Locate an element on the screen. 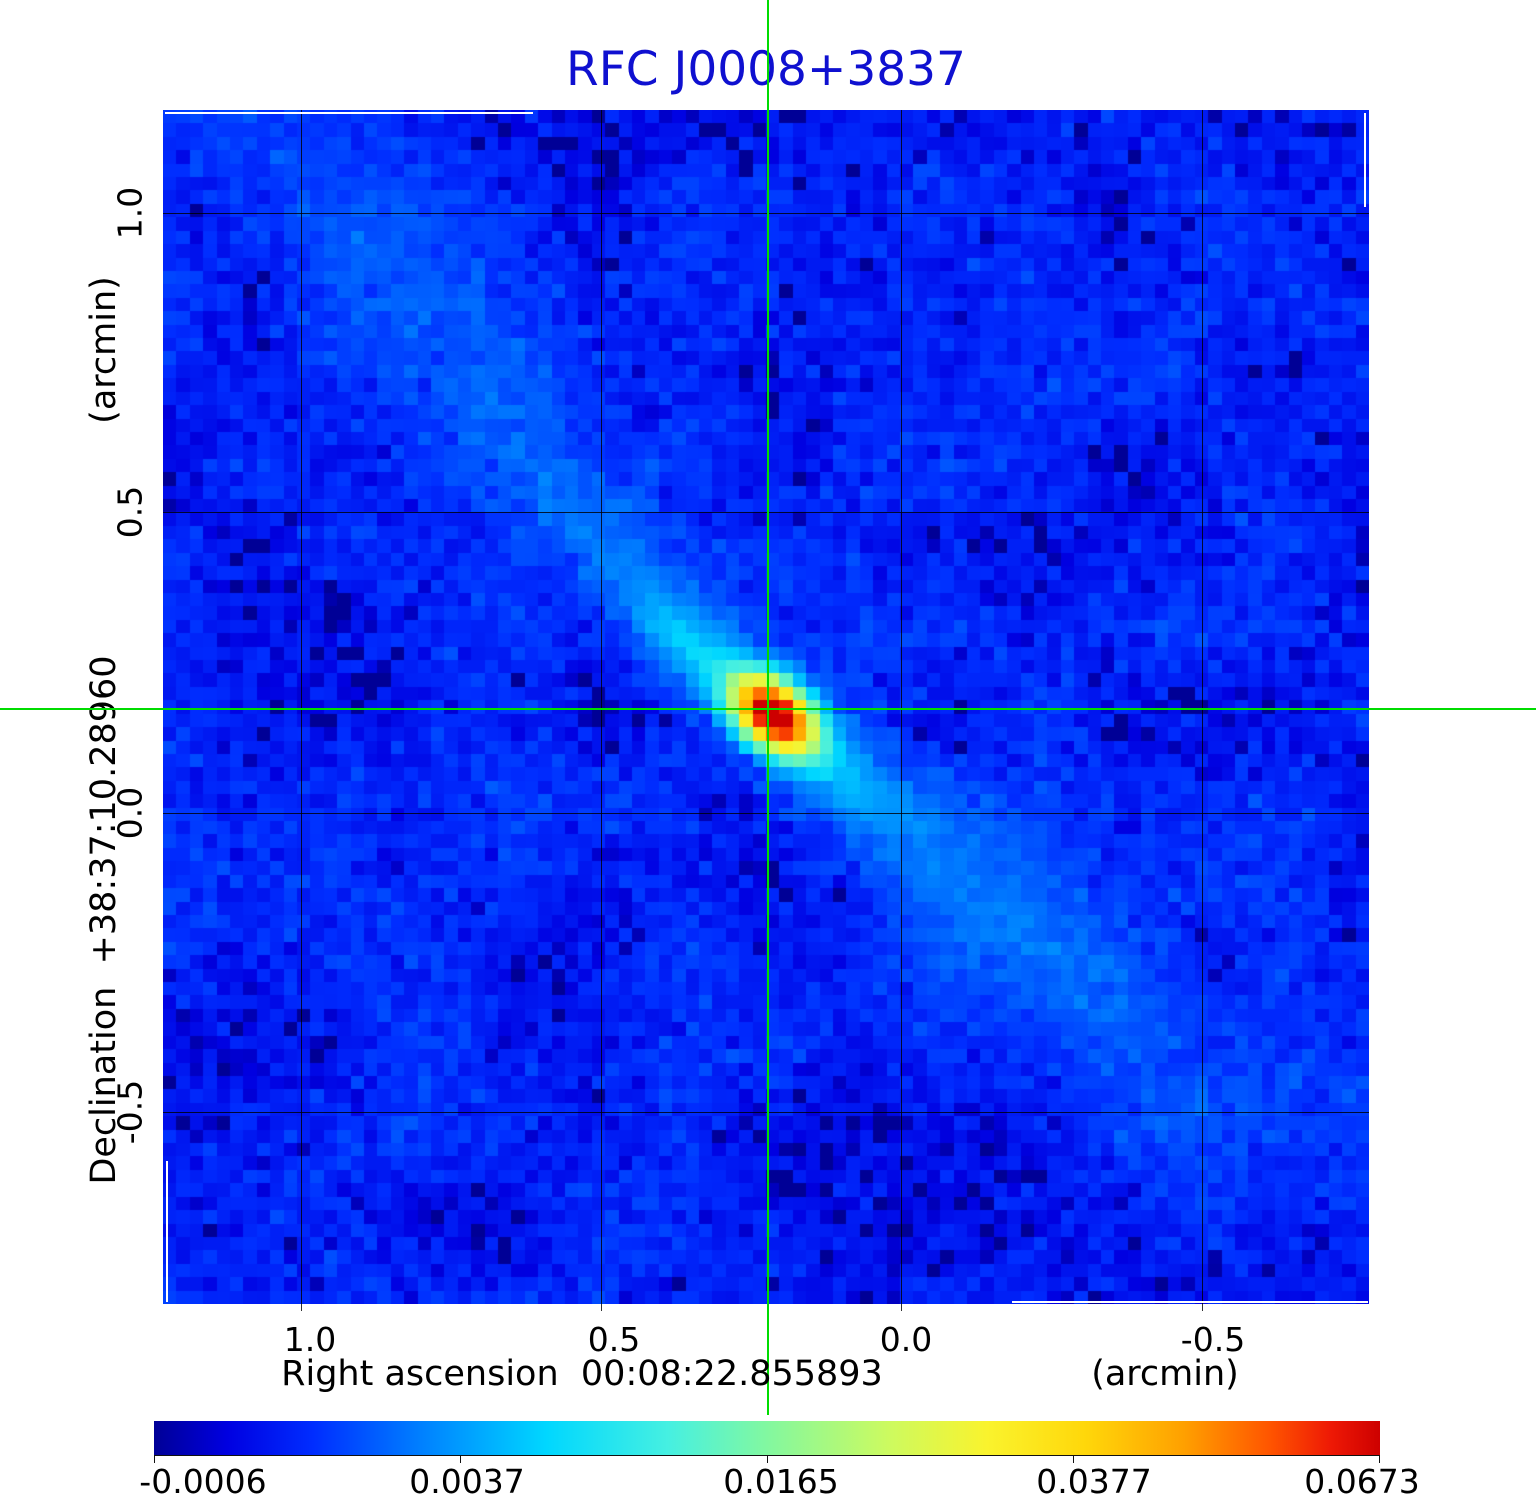 This screenshot has width=1536, height=1511. crosshair-vertical-line is located at coordinates (768, 707).